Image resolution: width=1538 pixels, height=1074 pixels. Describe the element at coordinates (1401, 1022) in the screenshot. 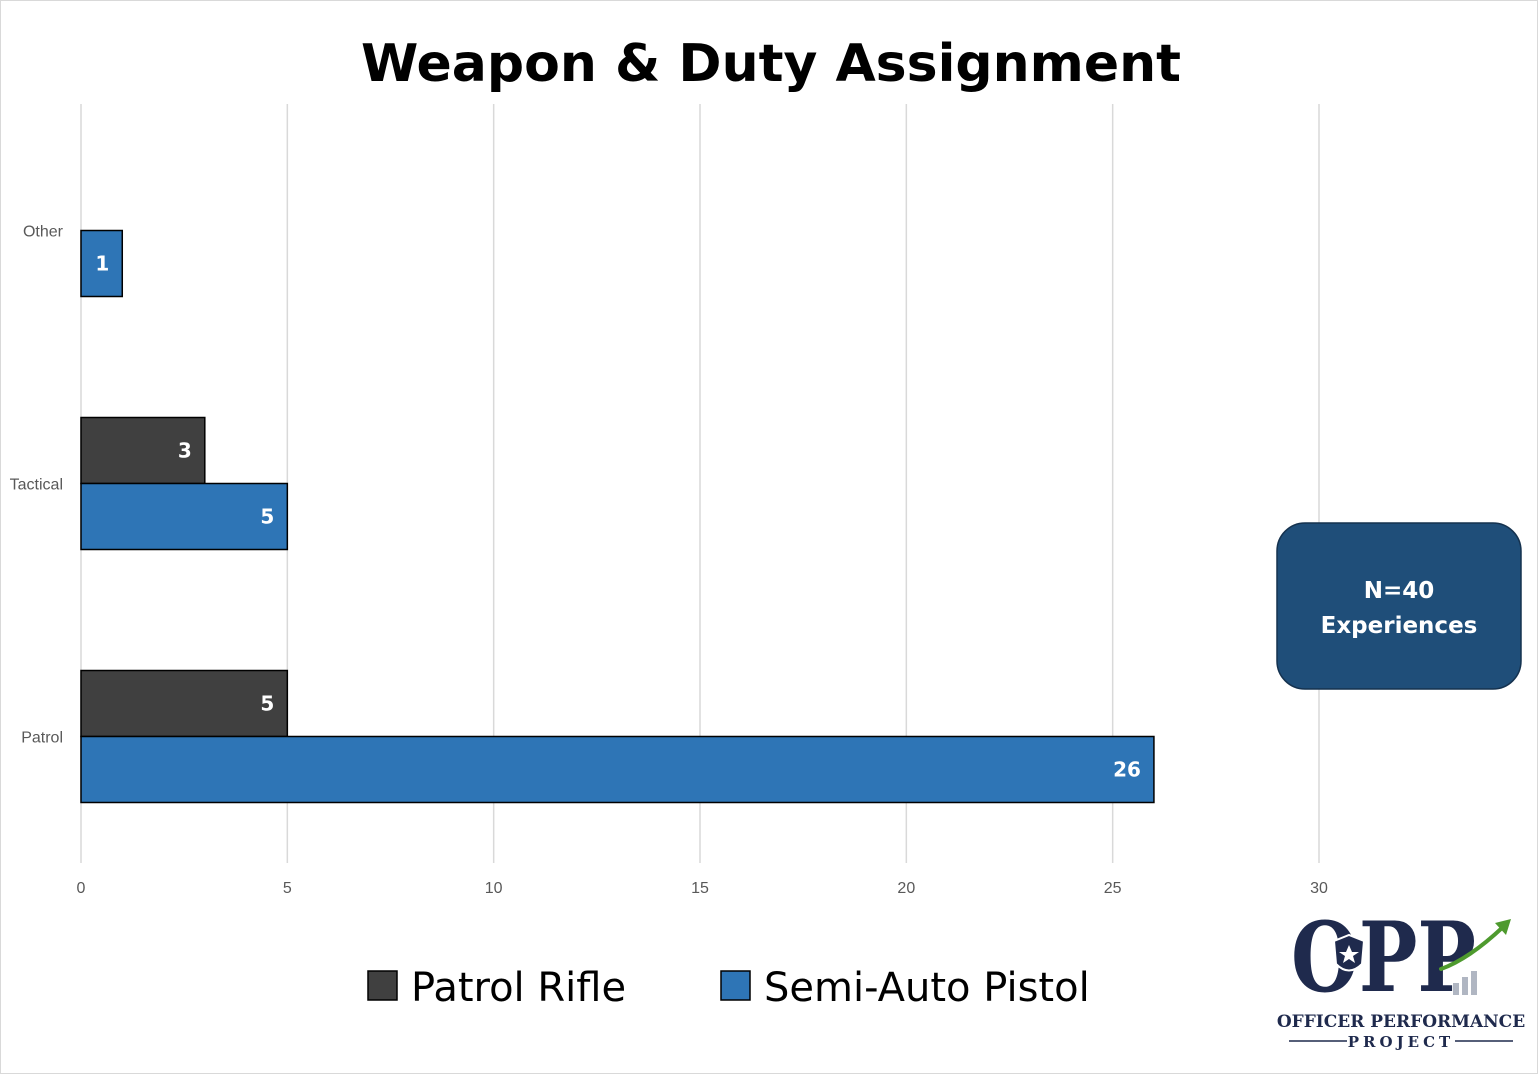

I see `logo-line-1: OFFICER PERFORMANCE` at that location.